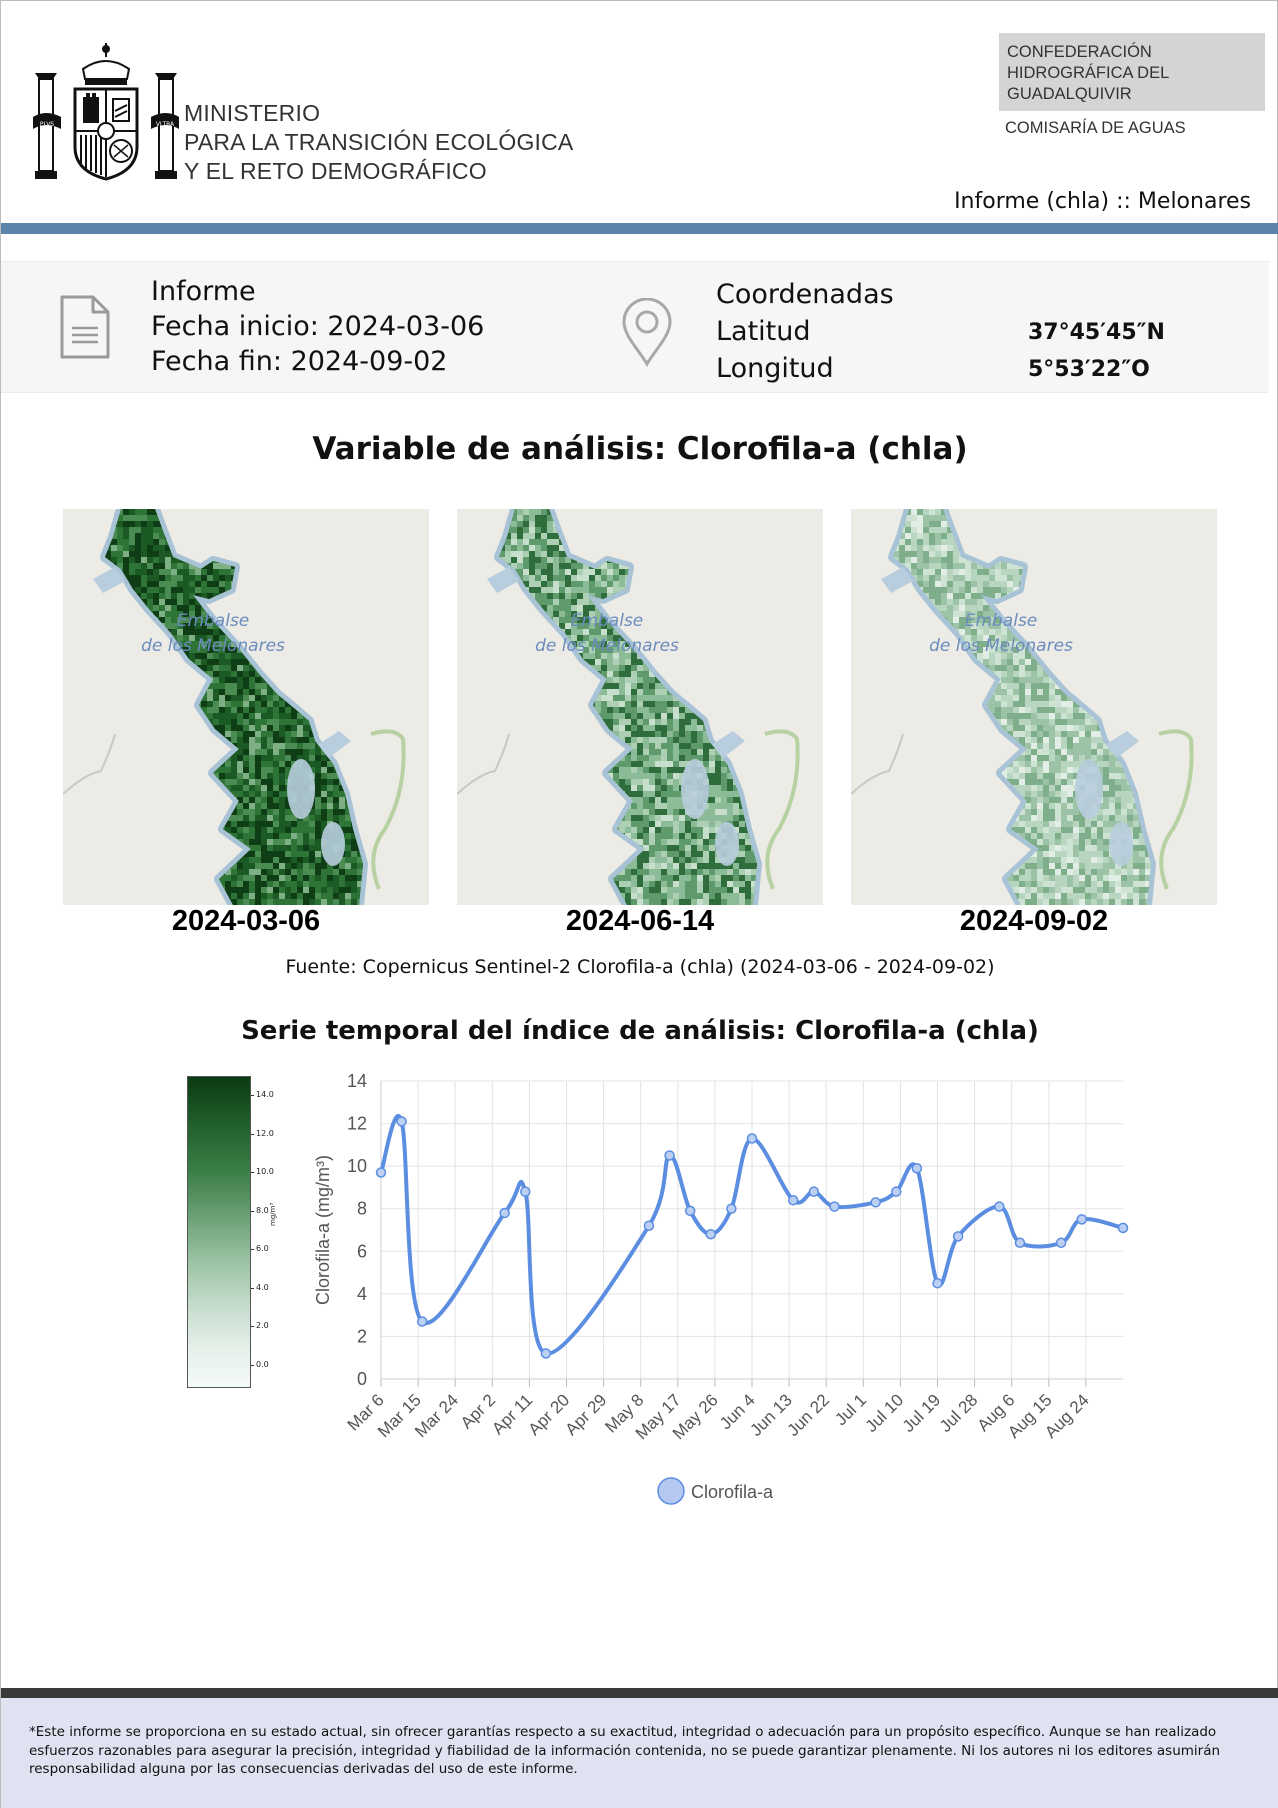 This screenshot has width=1278, height=1808. What do you see at coordinates (323, 1230) in the screenshot?
I see `y-axis-label: Clorofila-a (mg/m³)` at bounding box center [323, 1230].